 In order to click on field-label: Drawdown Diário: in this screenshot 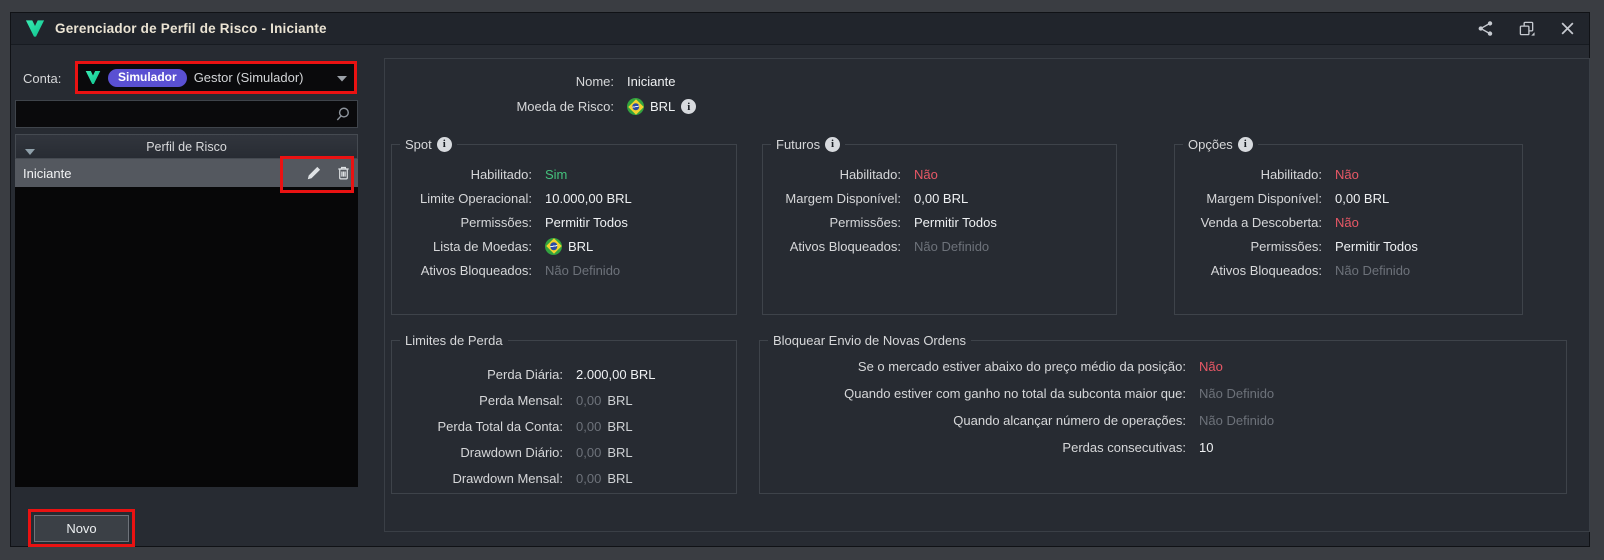, I will do `click(511, 452)`.